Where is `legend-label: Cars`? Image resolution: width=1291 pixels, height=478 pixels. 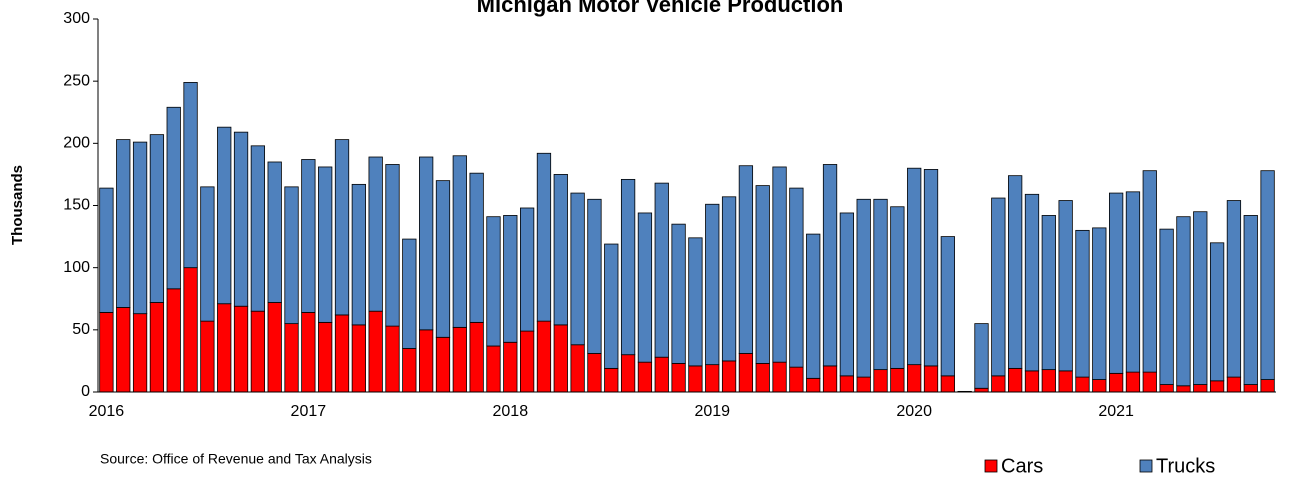
legend-label: Cars is located at coordinates (1022, 466).